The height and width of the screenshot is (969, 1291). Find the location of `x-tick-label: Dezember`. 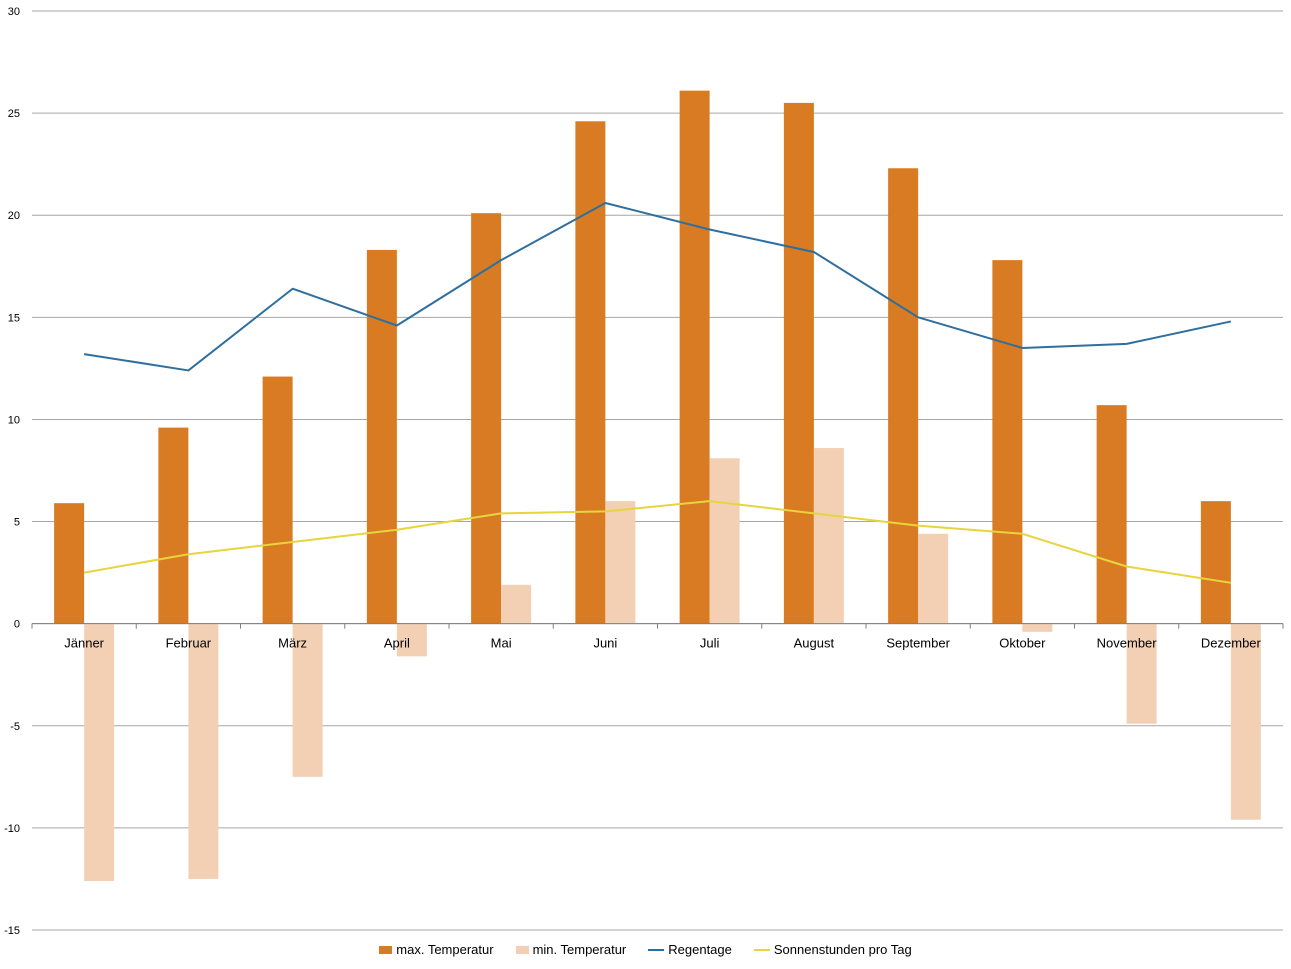

x-tick-label: Dezember is located at coordinates (1231, 643).